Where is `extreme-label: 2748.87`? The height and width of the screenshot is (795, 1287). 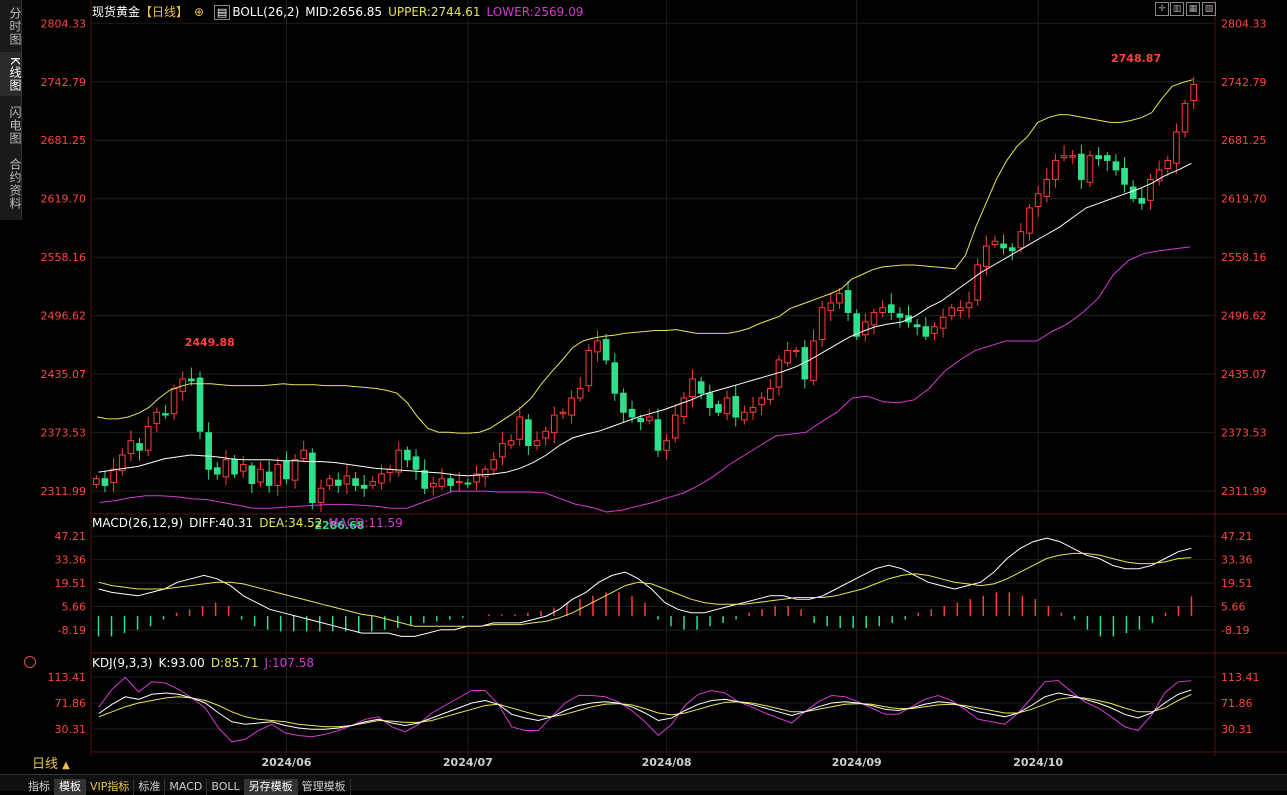
extreme-label: 2748.87 is located at coordinates (1136, 58).